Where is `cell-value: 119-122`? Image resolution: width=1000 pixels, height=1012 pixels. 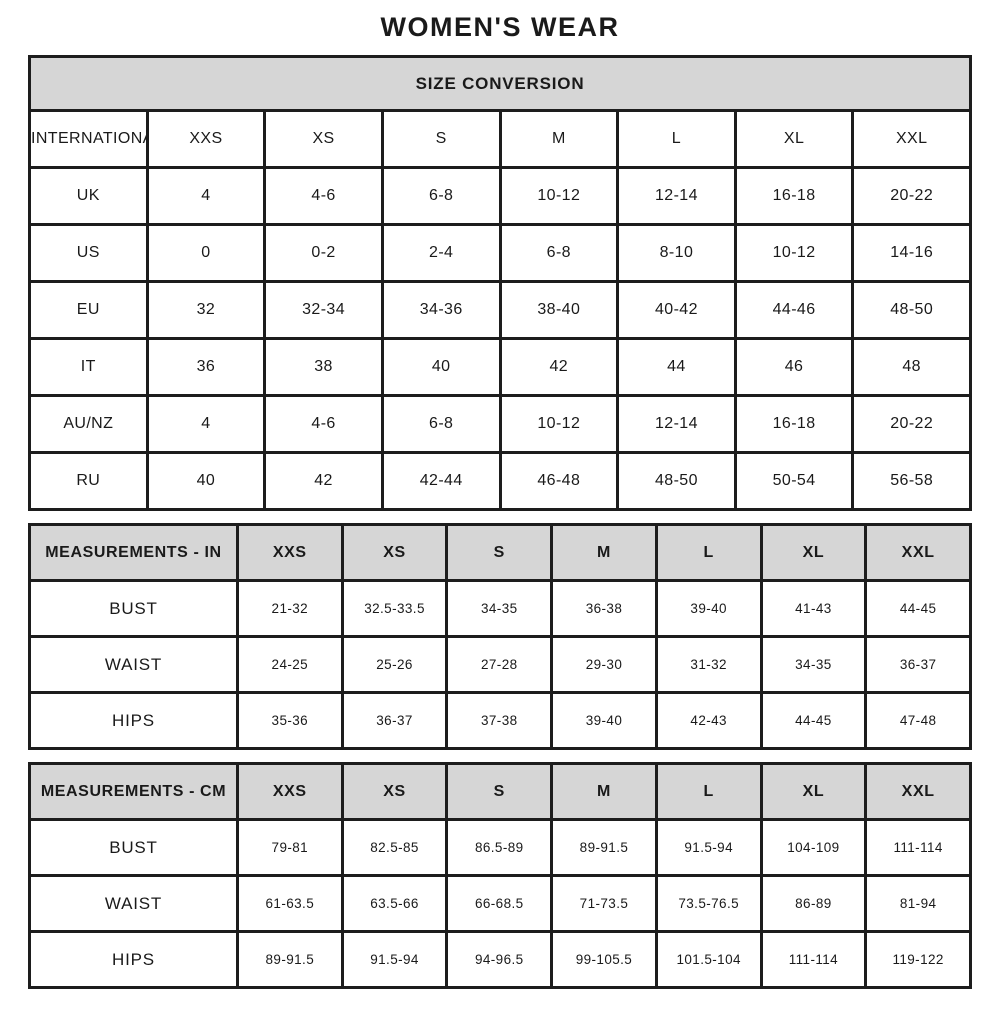
cell-value: 119-122 is located at coordinates (918, 960).